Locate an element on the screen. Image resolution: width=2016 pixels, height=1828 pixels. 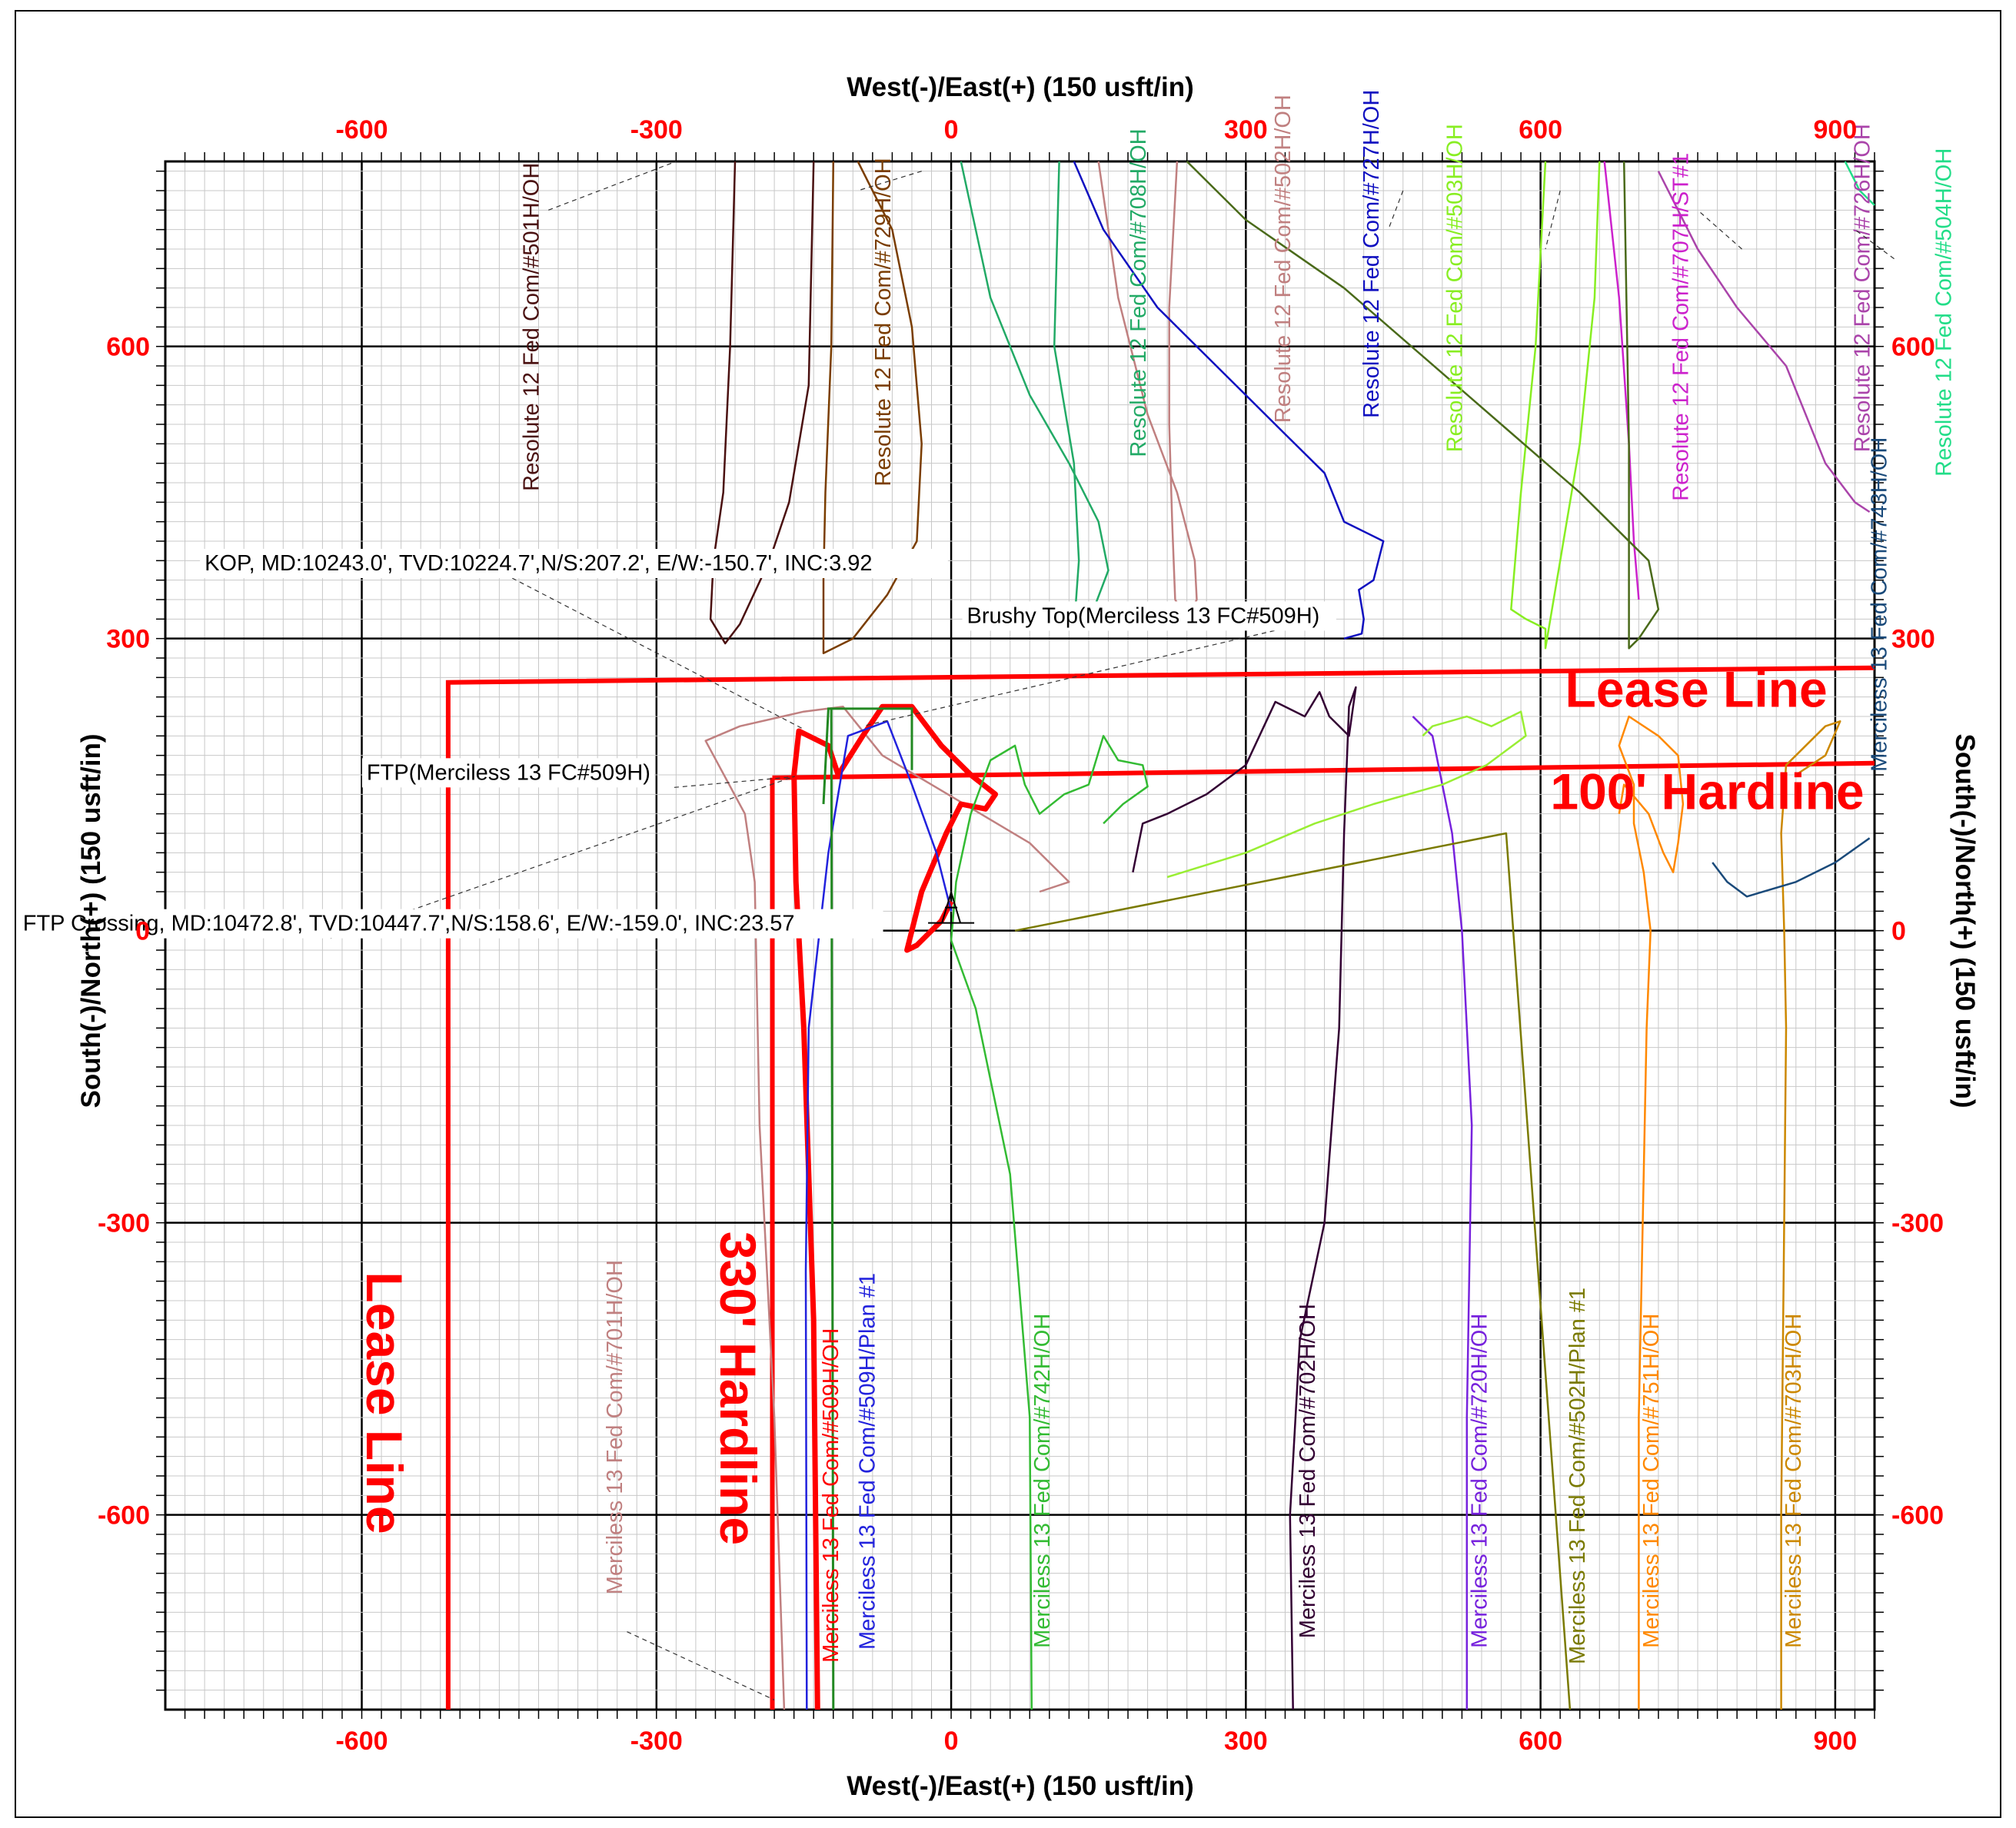
well-label: Merciless 13 Fed Com/#751H/OH is located at coordinates (1651, 1481).